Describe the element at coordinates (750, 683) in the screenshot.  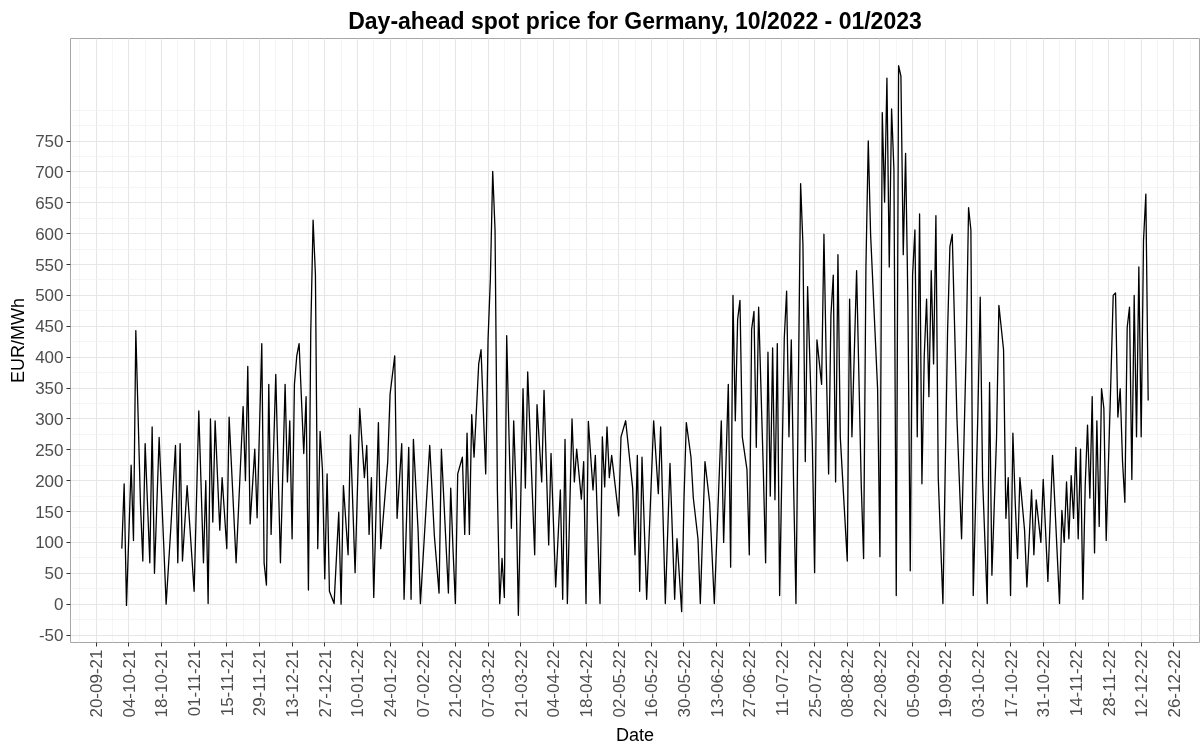
I see `x-tick-label: 27-06-22` at that location.